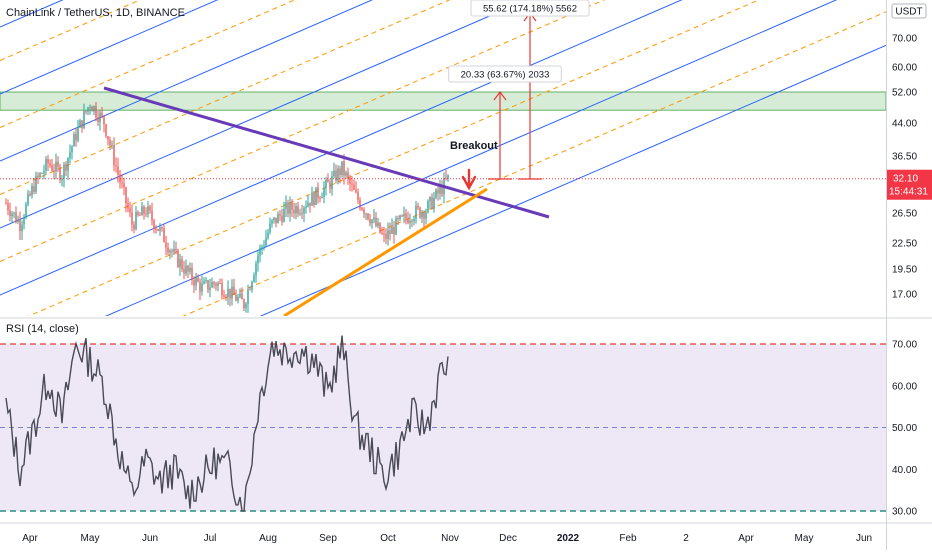 The width and height of the screenshot is (932, 555). I want to click on rsi-title: RSI (14, close), so click(42, 329).